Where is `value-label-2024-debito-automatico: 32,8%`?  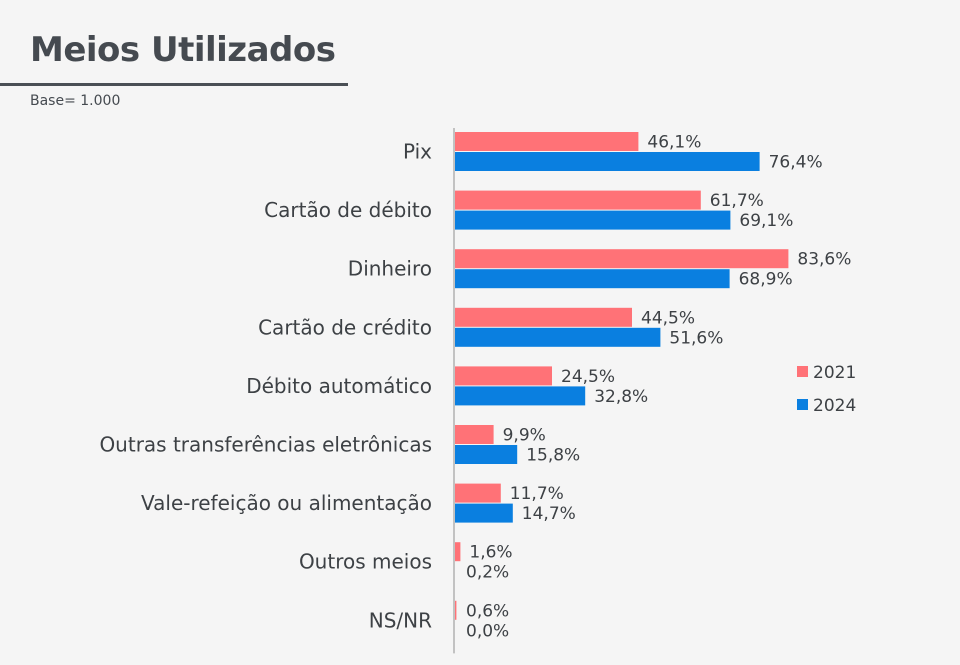
value-label-2024-debito-automatico: 32,8% is located at coordinates (621, 397).